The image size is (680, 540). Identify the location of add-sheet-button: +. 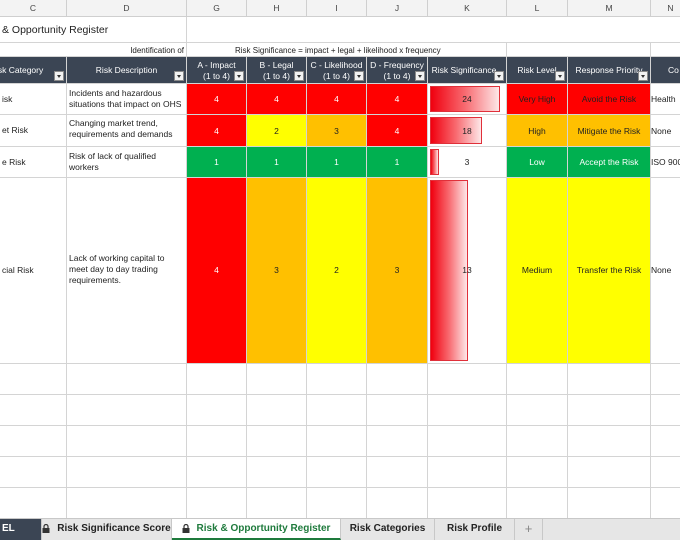
(529, 529).